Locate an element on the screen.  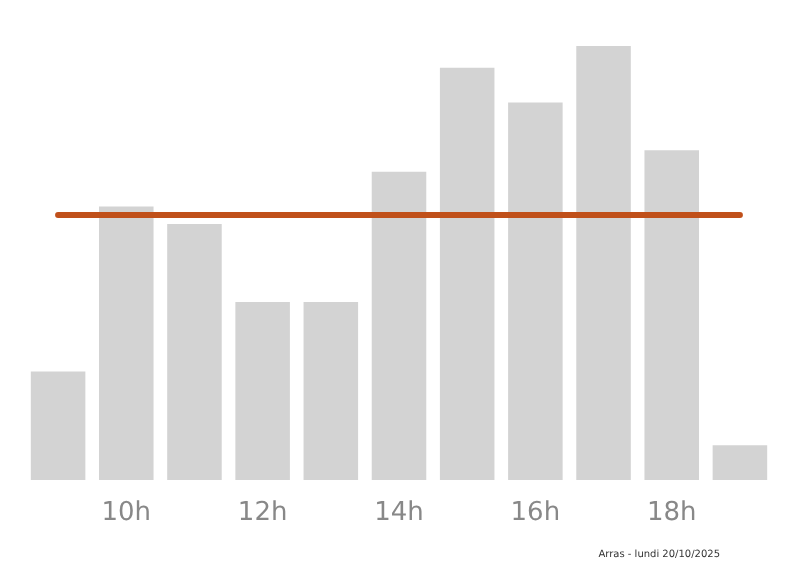
x-tick-label: 16h is located at coordinates (535, 513).